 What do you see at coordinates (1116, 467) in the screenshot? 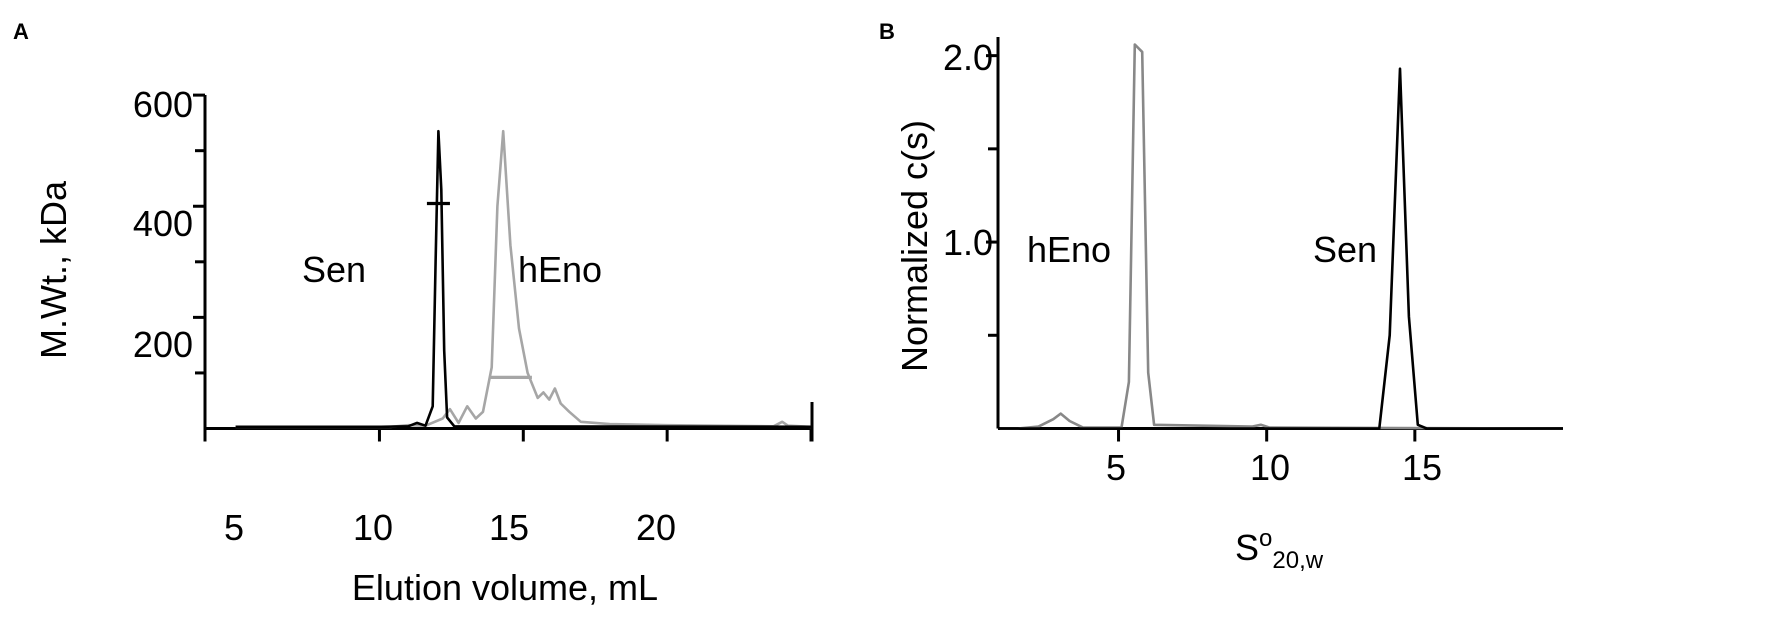
I see `panel-b-xtick-label: 5` at bounding box center [1116, 467].